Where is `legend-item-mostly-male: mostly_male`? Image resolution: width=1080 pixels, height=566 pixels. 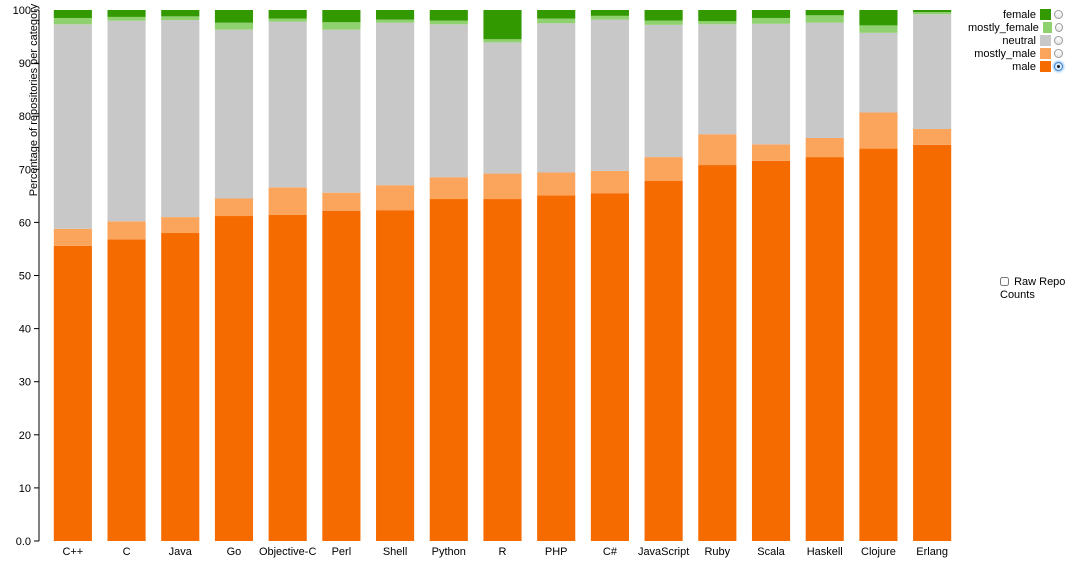
legend-item-mostly-male: mostly_male is located at coordinates (1024, 53).